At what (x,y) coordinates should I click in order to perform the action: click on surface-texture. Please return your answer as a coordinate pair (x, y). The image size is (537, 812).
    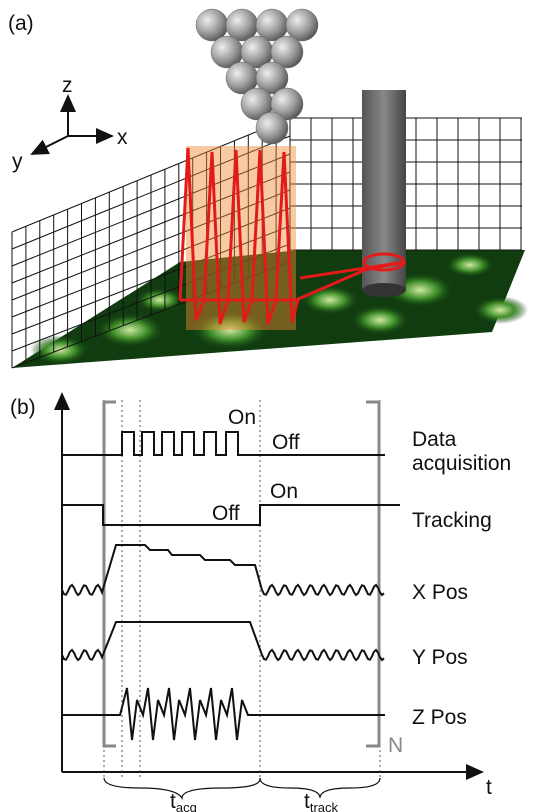
    Looking at the image, I should click on (279, 308).